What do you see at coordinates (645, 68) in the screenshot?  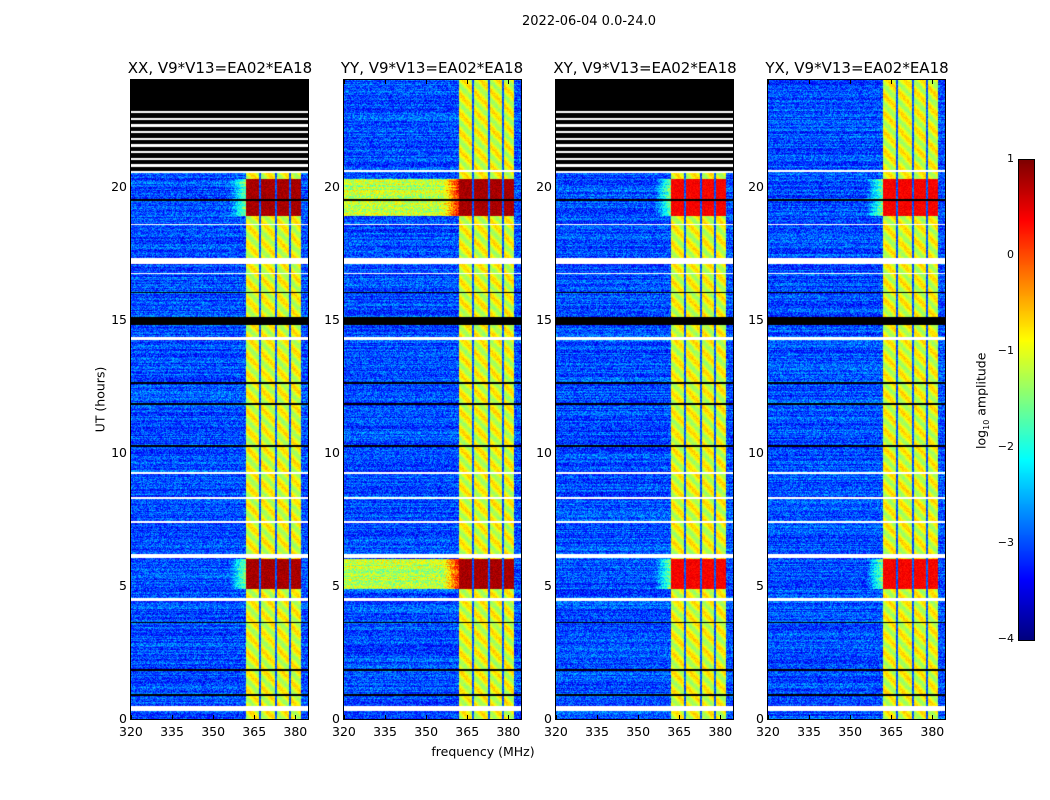 I see `panel-title-xy: XY, V9*V13=EA02*EA18` at bounding box center [645, 68].